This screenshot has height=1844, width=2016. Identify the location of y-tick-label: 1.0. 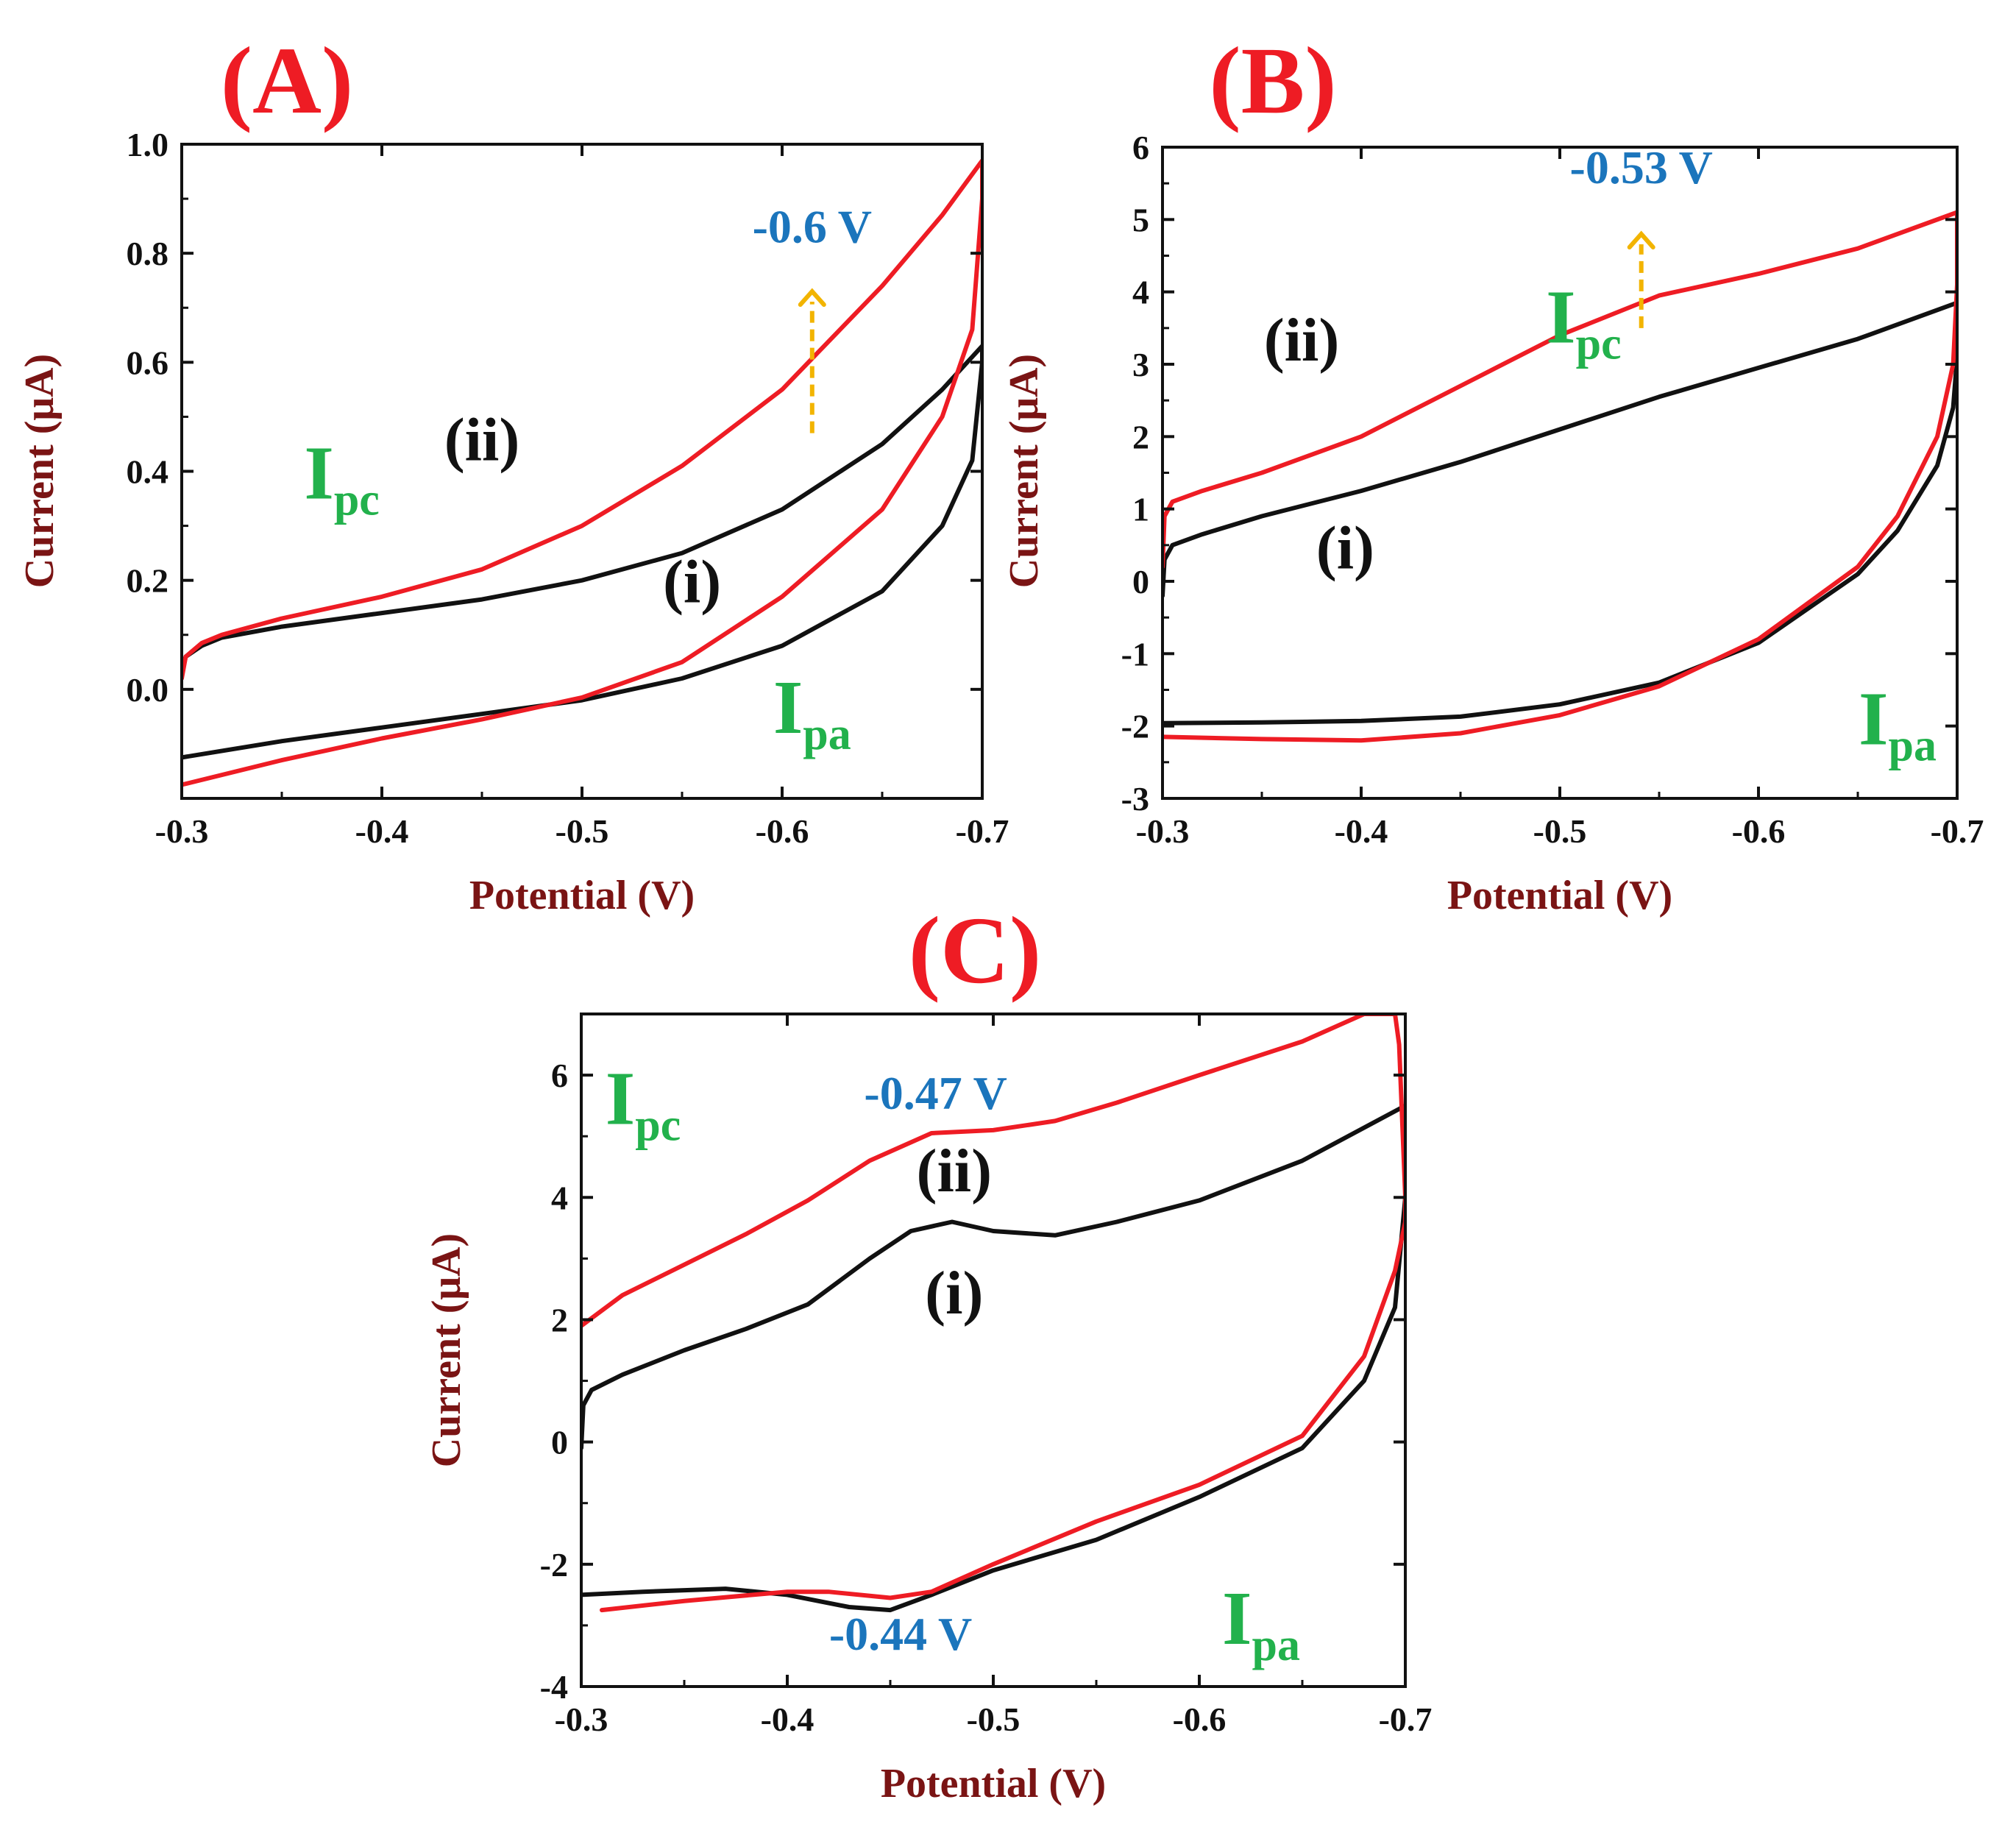
(148, 144).